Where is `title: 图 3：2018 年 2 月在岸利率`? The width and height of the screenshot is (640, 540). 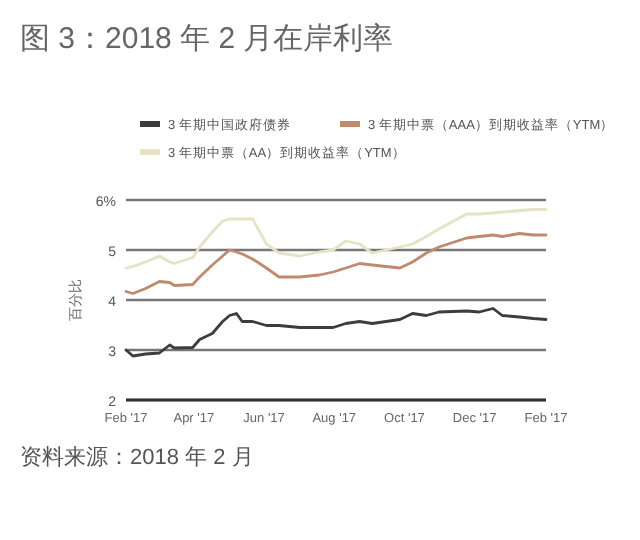 title: 图 3：2018 年 2 月在岸利率 is located at coordinates (207, 39).